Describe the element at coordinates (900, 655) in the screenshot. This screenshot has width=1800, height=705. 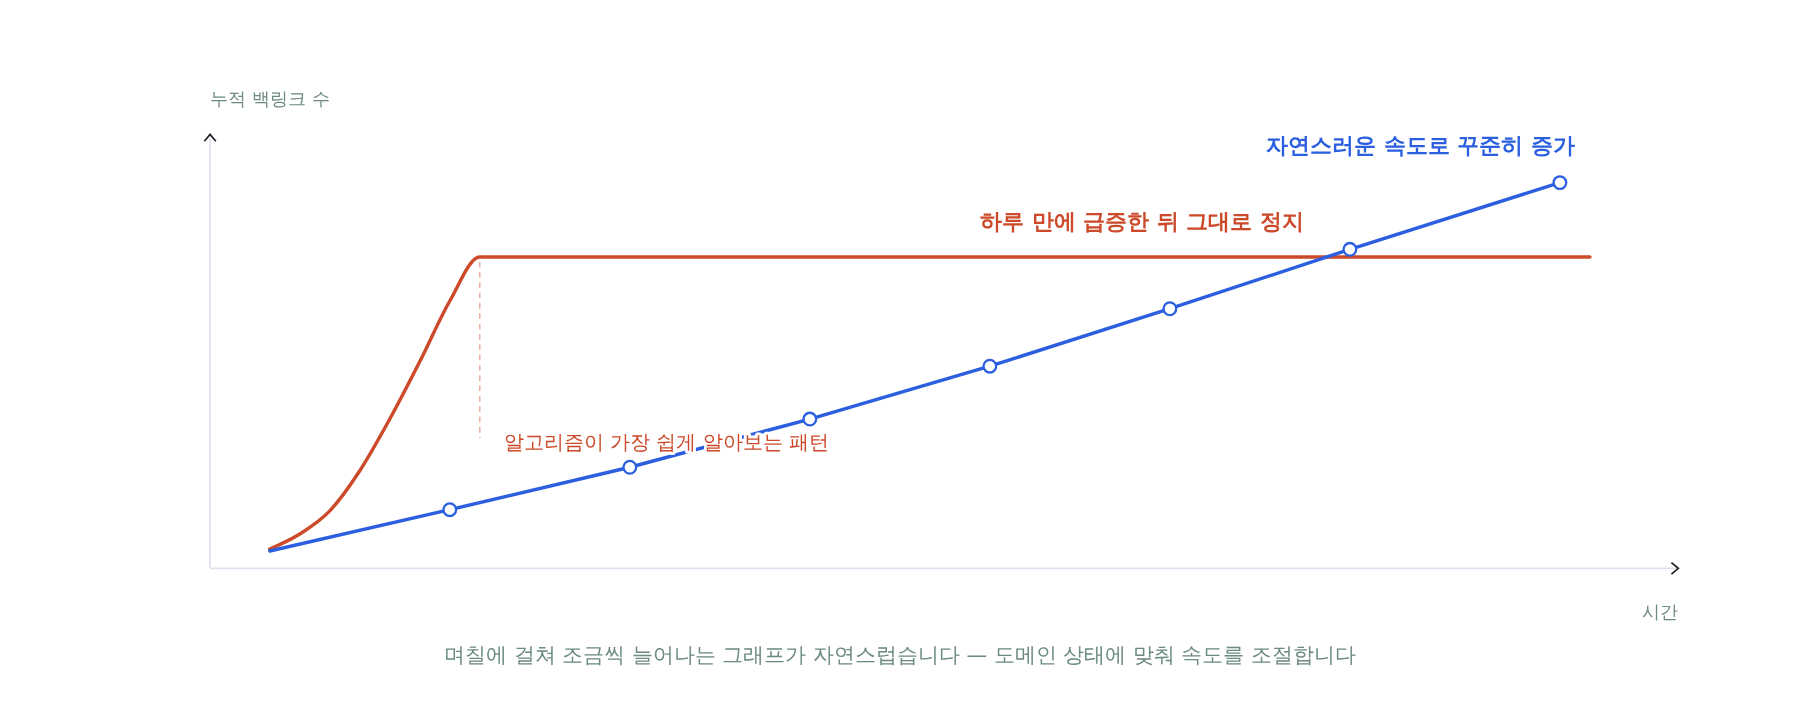
I see `text: 며칠에 걸쳐 조금씩 늘어나는 그래프가 자연스럽습니다 — 도메인 상태에 맞춰 속도를 조절합니다` at that location.